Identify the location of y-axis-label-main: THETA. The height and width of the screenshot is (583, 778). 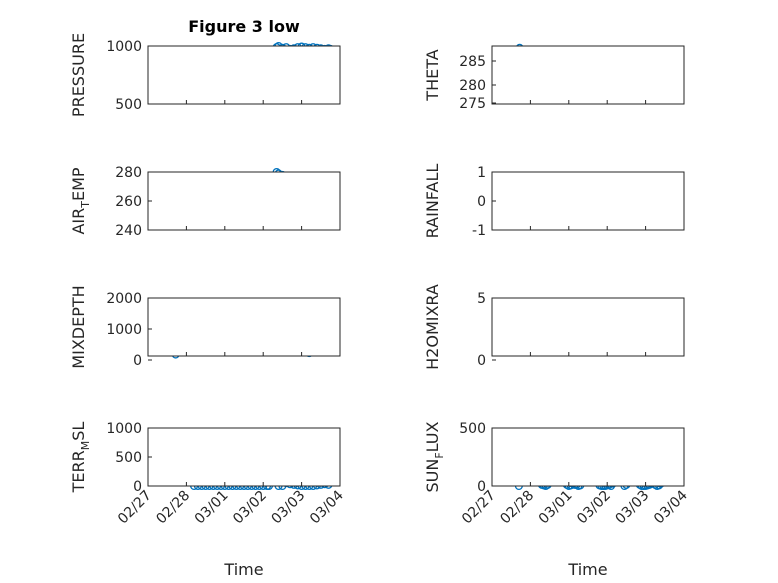
(432, 75).